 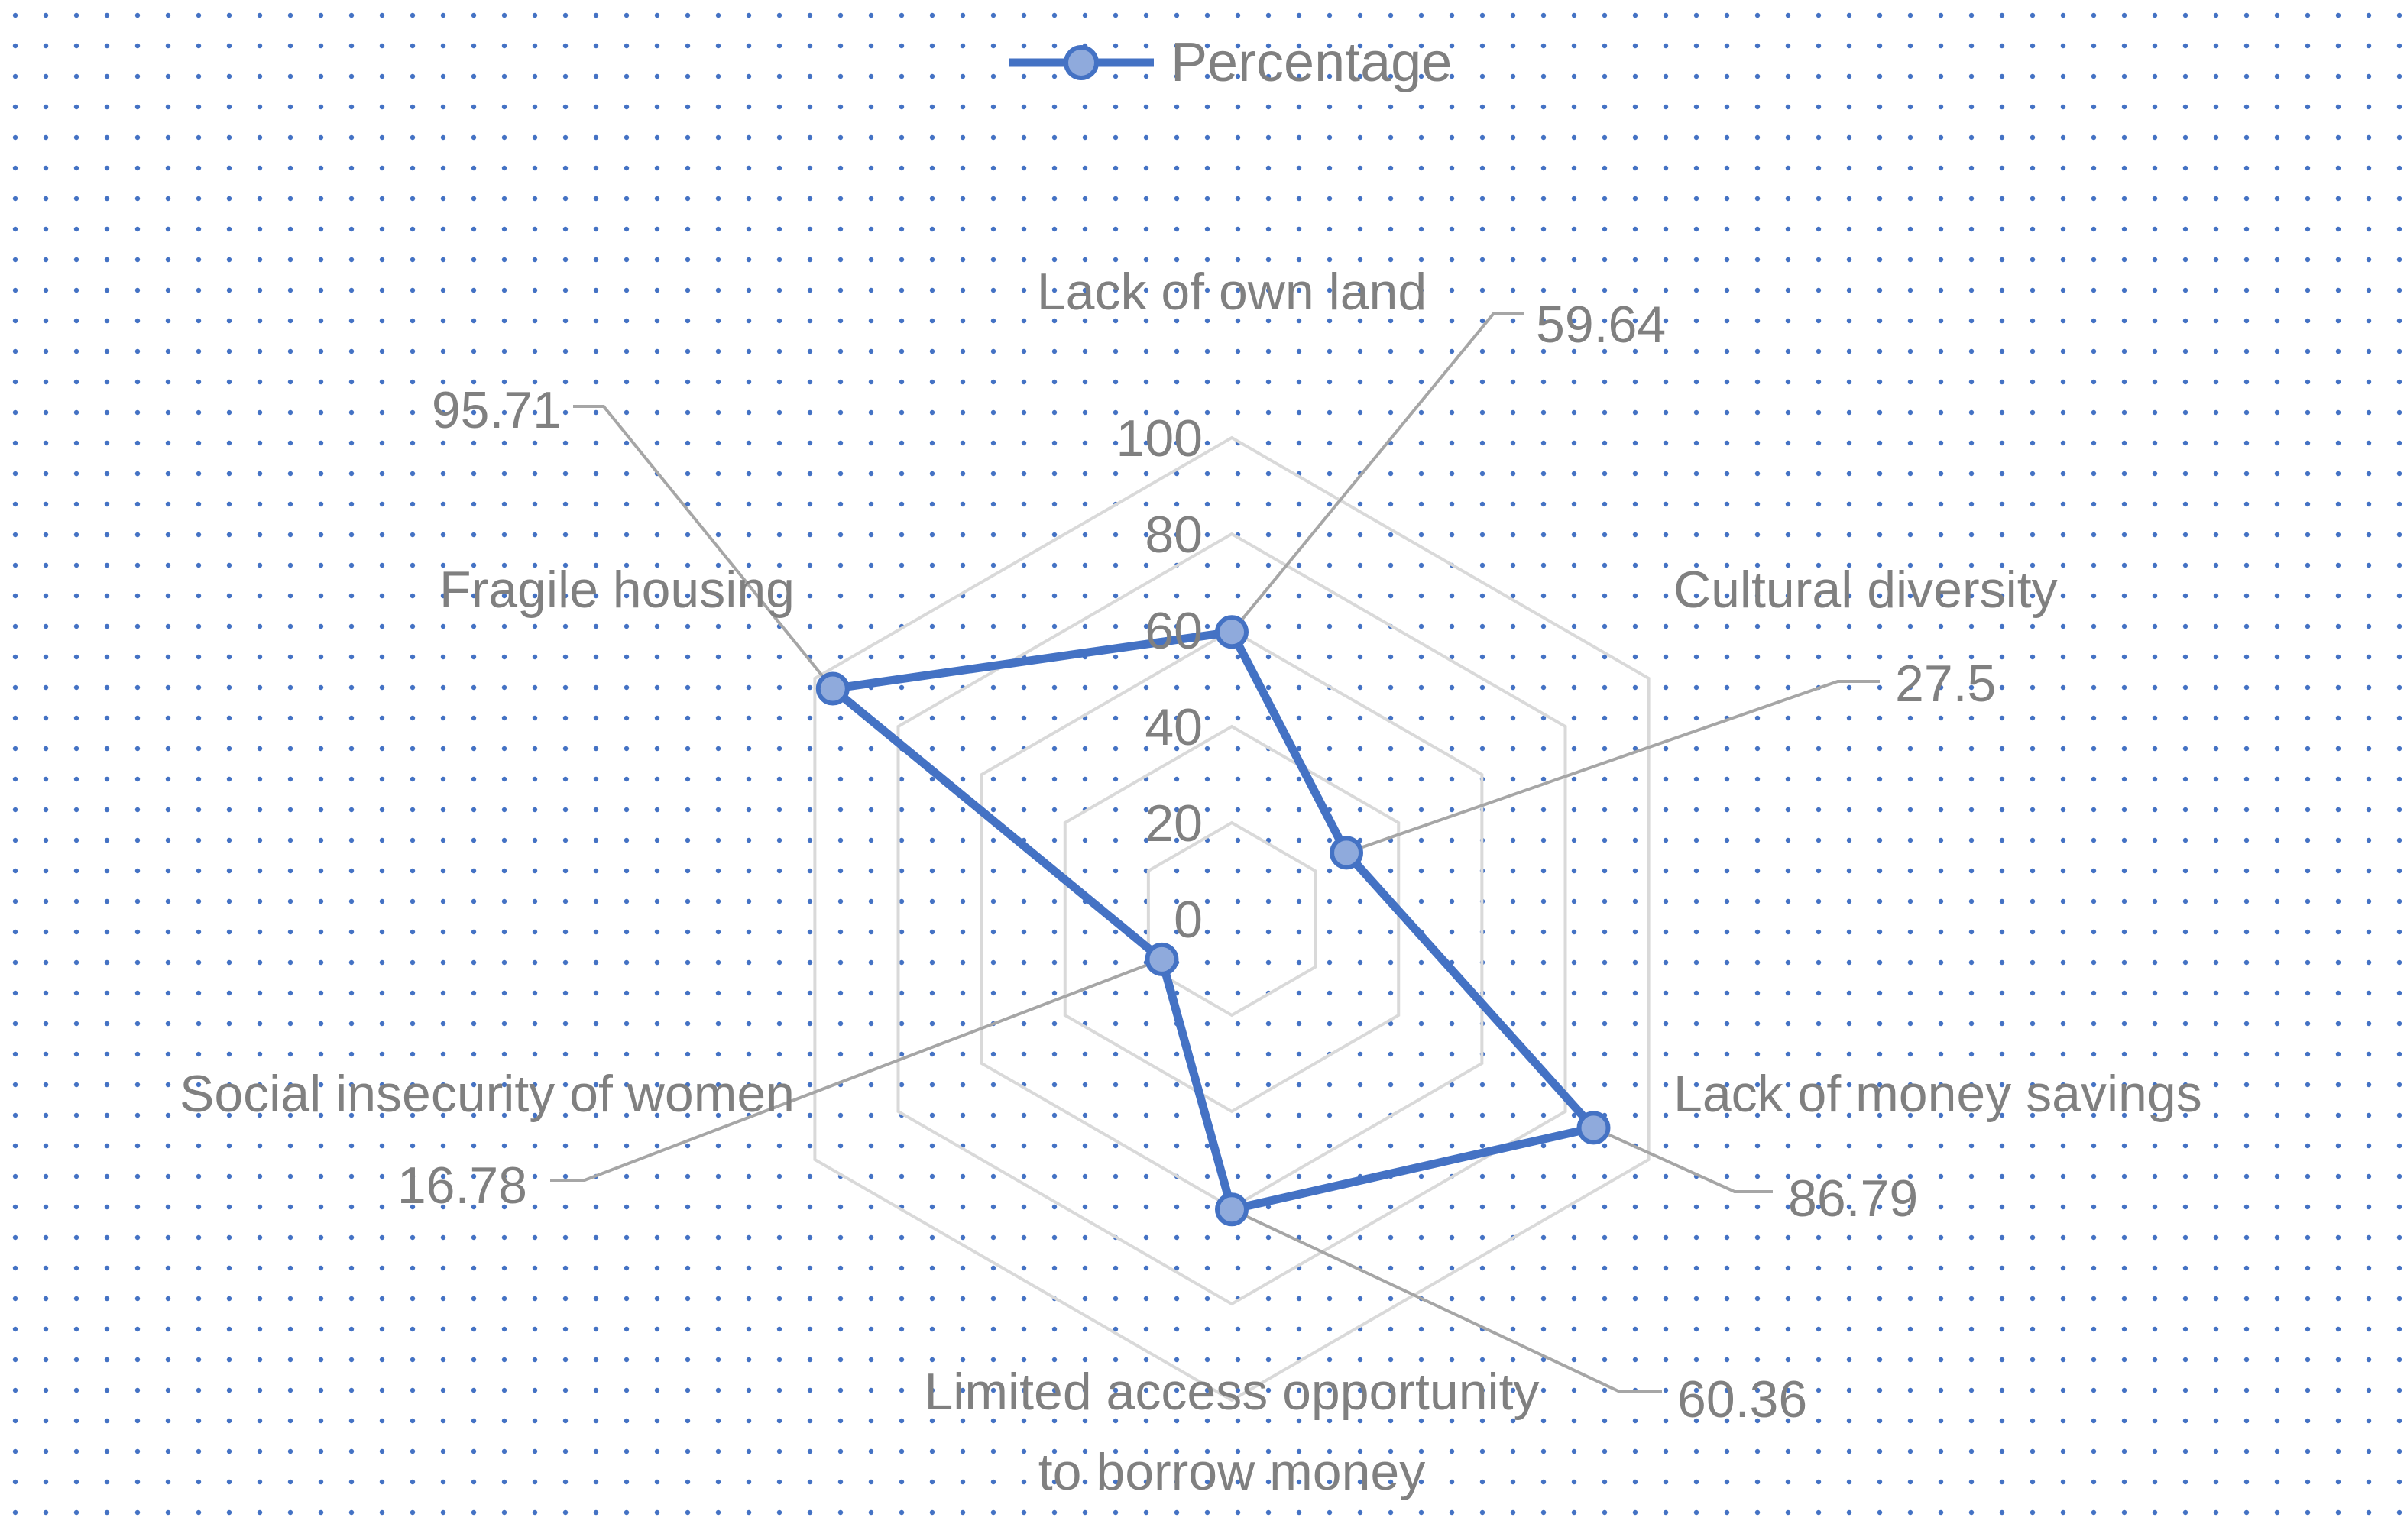 What do you see at coordinates (1742, 1399) in the screenshot?
I see `data-label: 60.36` at bounding box center [1742, 1399].